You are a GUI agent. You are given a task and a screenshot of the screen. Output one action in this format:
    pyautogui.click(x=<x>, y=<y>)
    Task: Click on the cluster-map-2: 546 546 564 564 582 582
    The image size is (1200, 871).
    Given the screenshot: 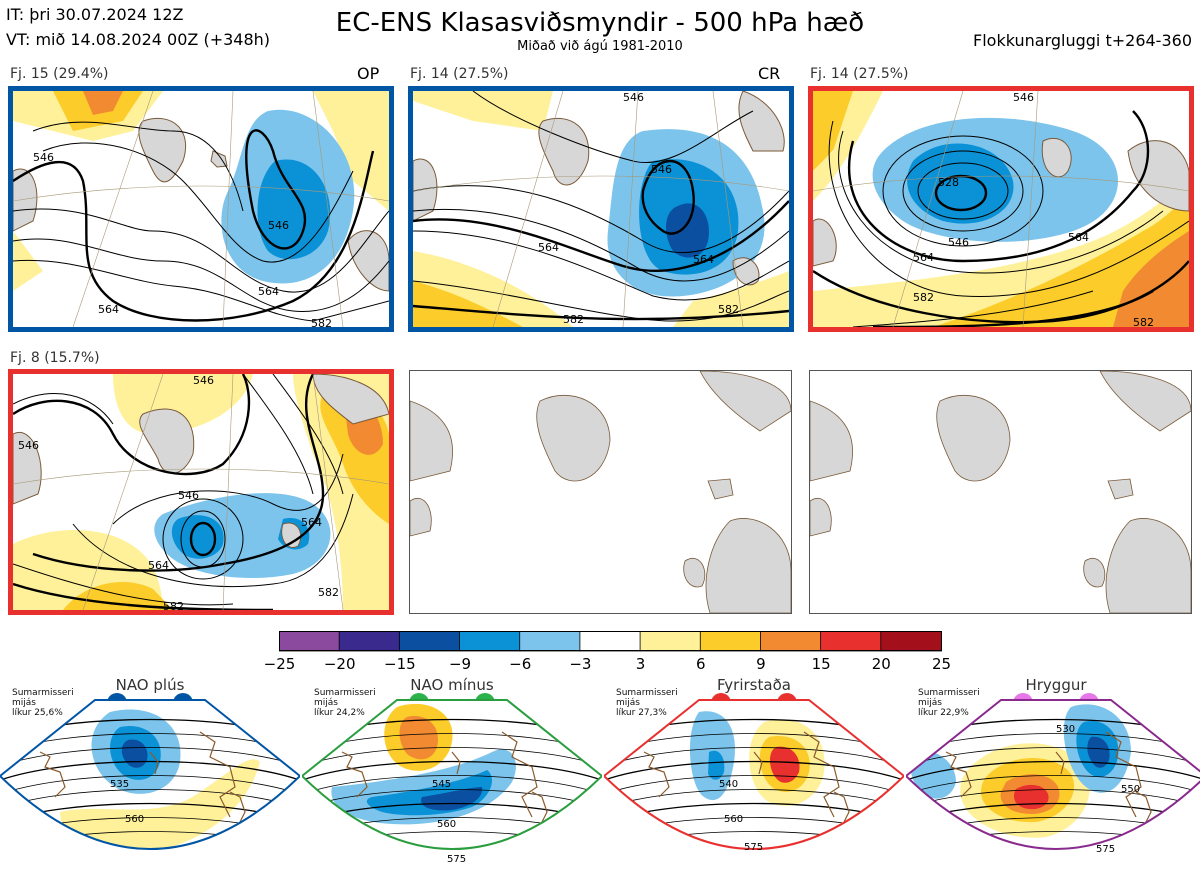 What is the action you would take?
    pyautogui.click(x=601, y=209)
    